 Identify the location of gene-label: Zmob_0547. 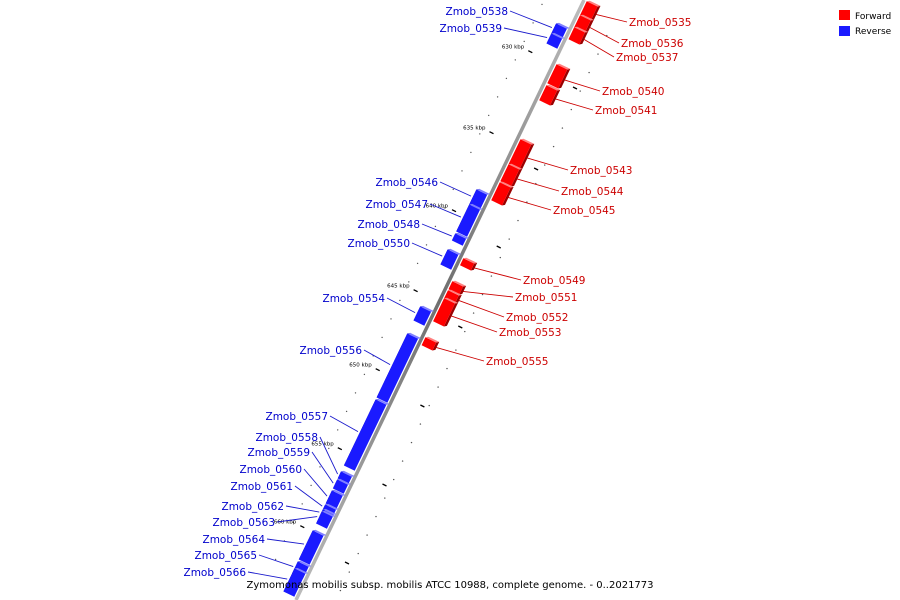
(397, 205).